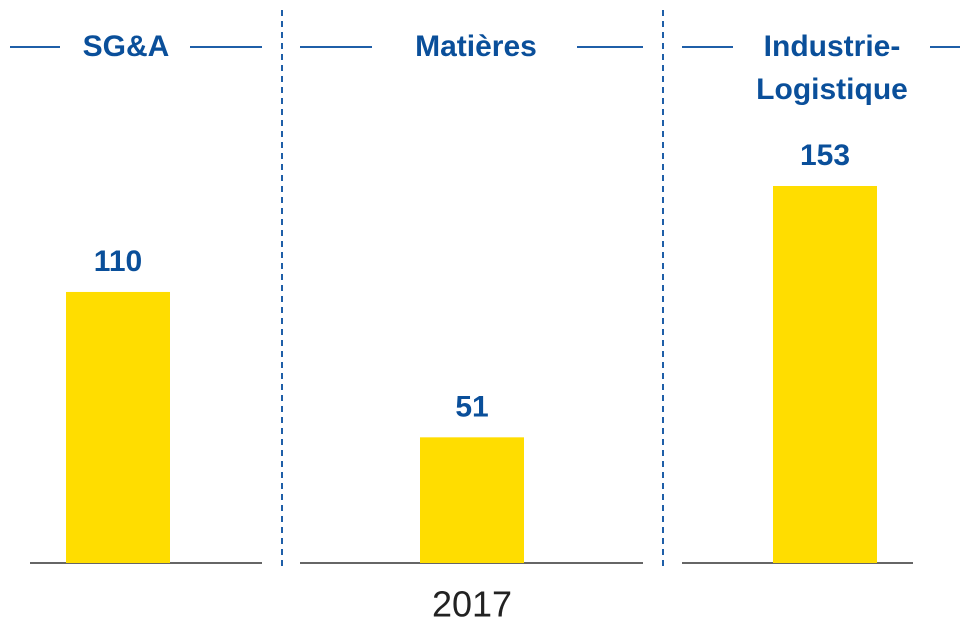 The height and width of the screenshot is (622, 964). I want to click on category-header: Industrie-Logistique, so click(832, 68).